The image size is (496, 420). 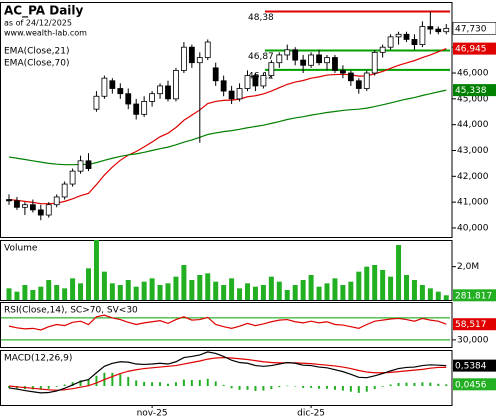 What do you see at coordinates (473, 177) in the screenshot?
I see `y-tick-label: 42,000` at bounding box center [473, 177].